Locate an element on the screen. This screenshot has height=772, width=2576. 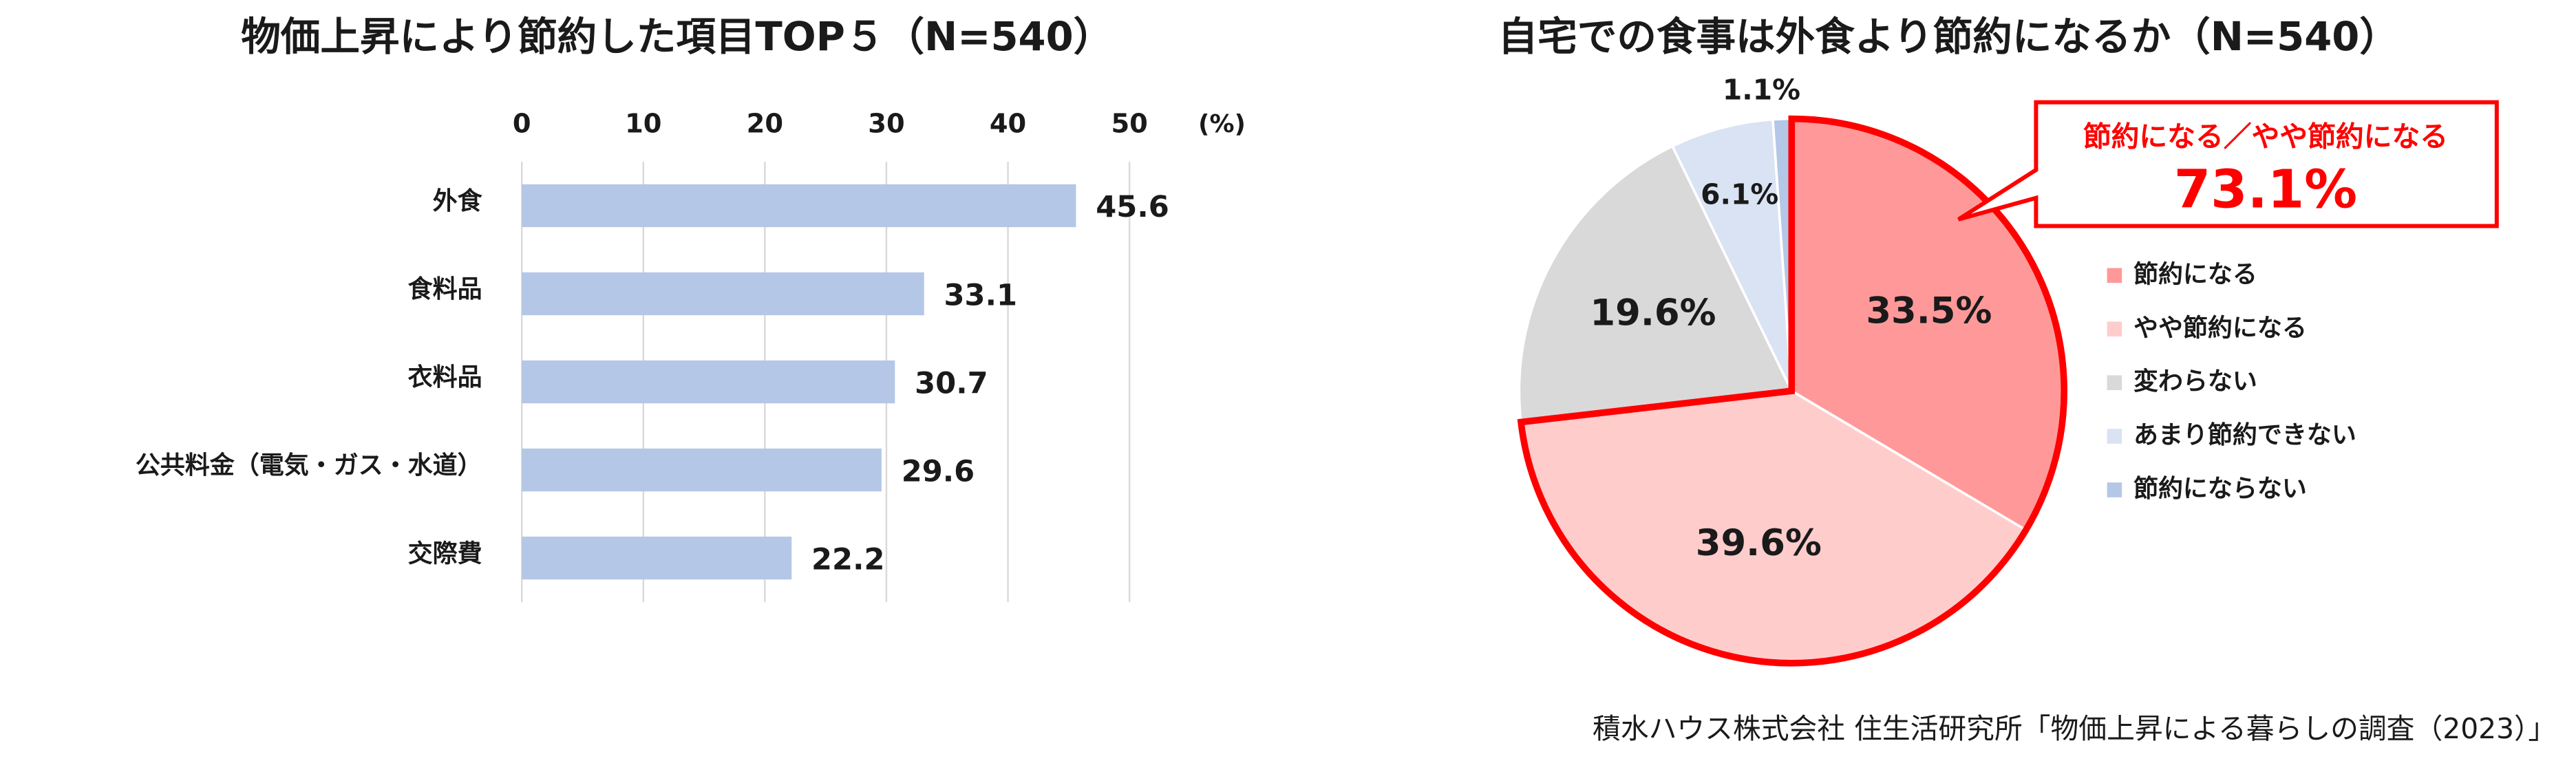
callout-value: 73.1% is located at coordinates (2265, 191).